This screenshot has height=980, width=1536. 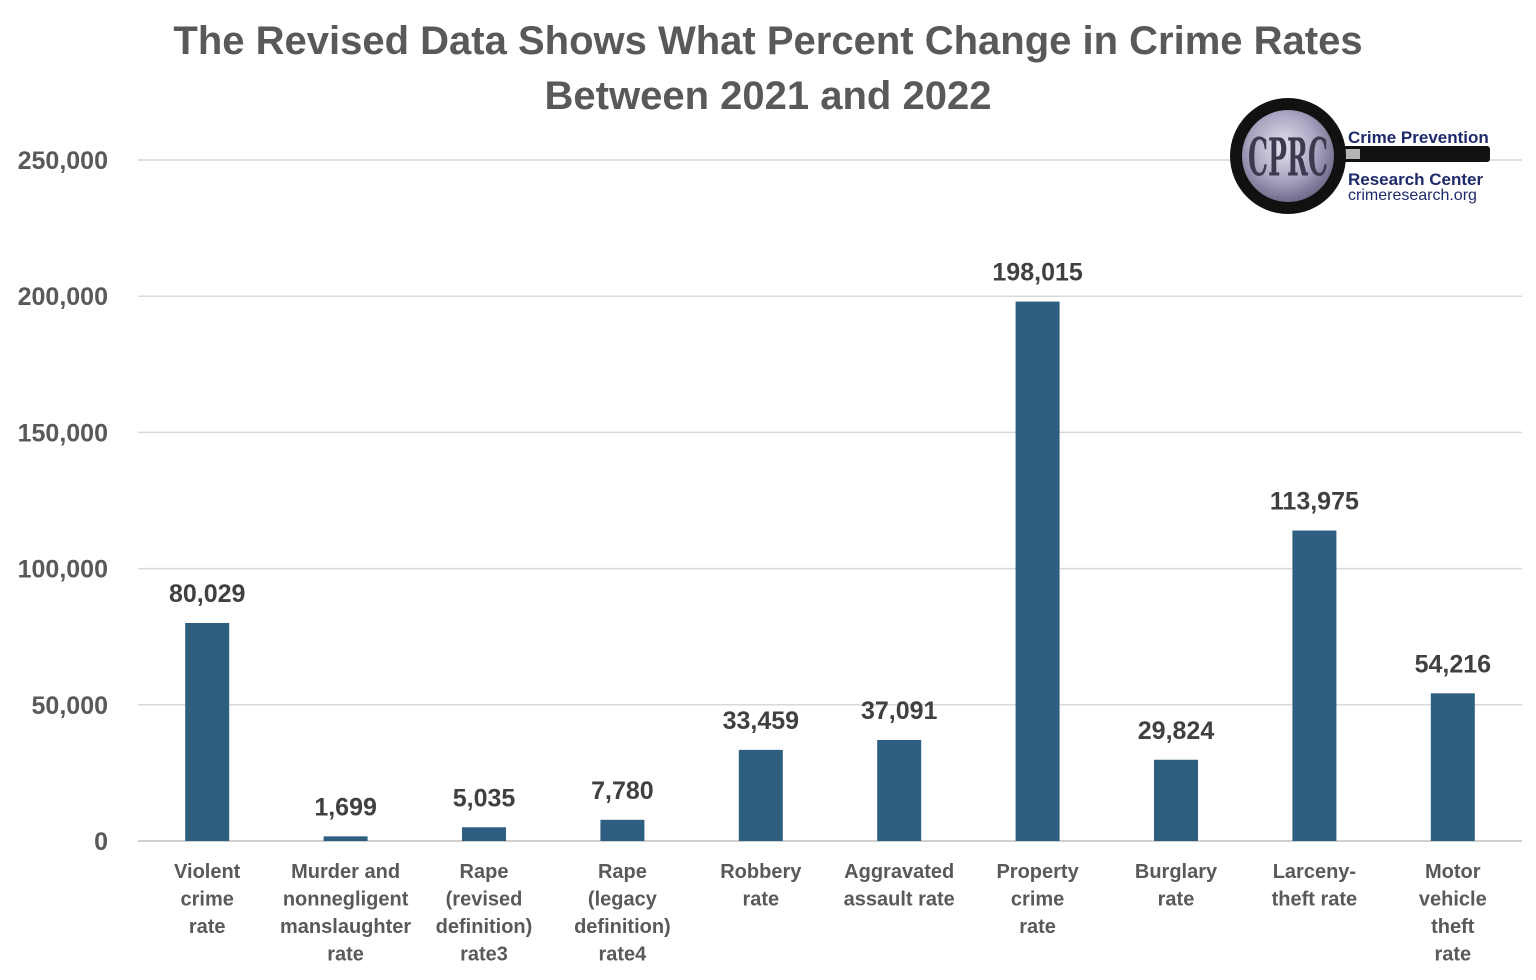 I want to click on x-tick-label: Violent crime rate, so click(x=207, y=899).